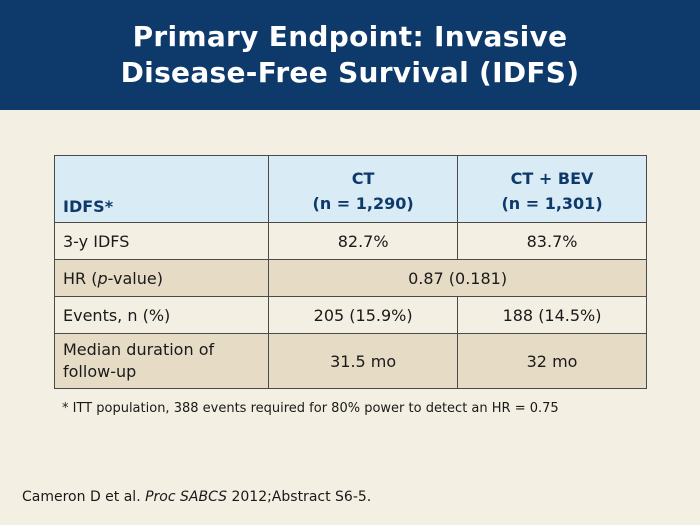 The height and width of the screenshot is (525, 700). Describe the element at coordinates (363, 241) in the screenshot. I see `cell-ct: 82.7%` at that location.